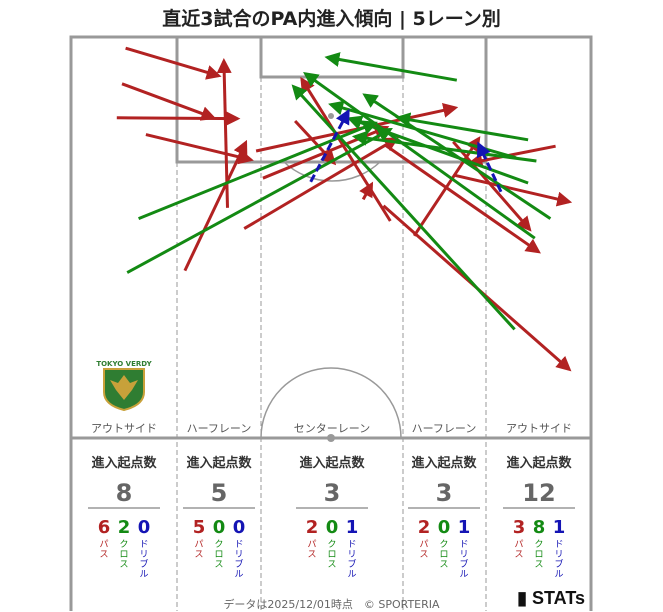 The height and width of the screenshot is (612, 663). I want to click on lane-label: アウトサイド, so click(539, 428).